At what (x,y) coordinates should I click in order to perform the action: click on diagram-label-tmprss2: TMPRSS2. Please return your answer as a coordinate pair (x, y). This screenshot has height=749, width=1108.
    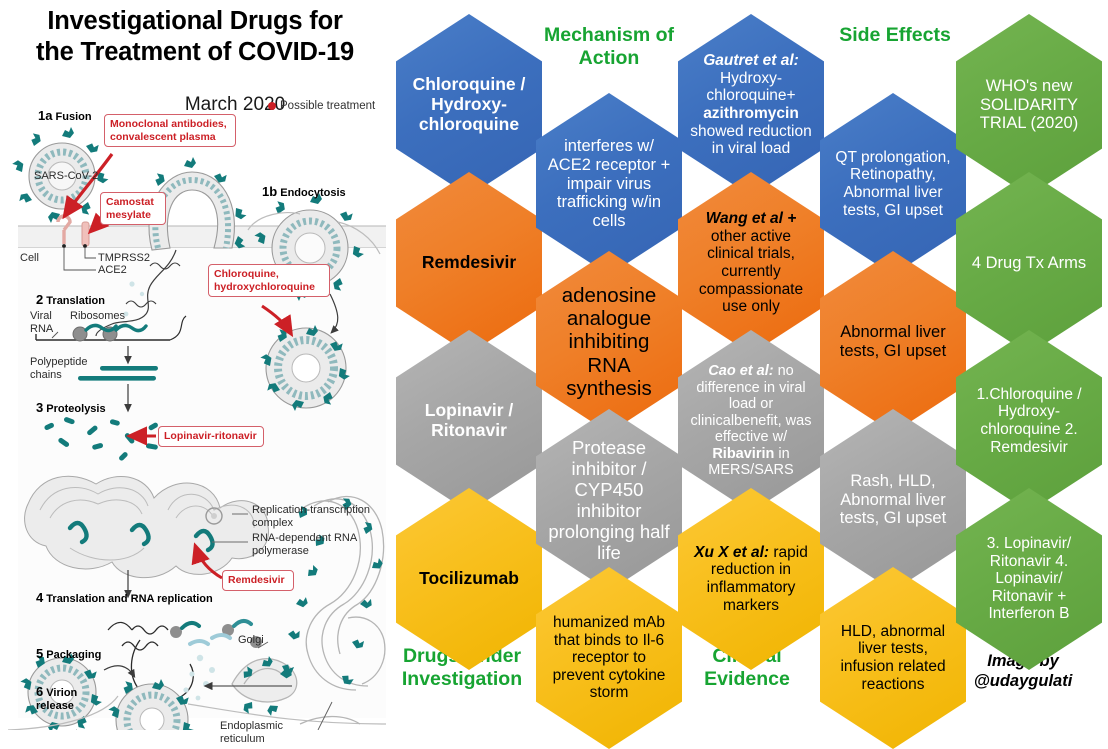
    Looking at the image, I should click on (124, 258).